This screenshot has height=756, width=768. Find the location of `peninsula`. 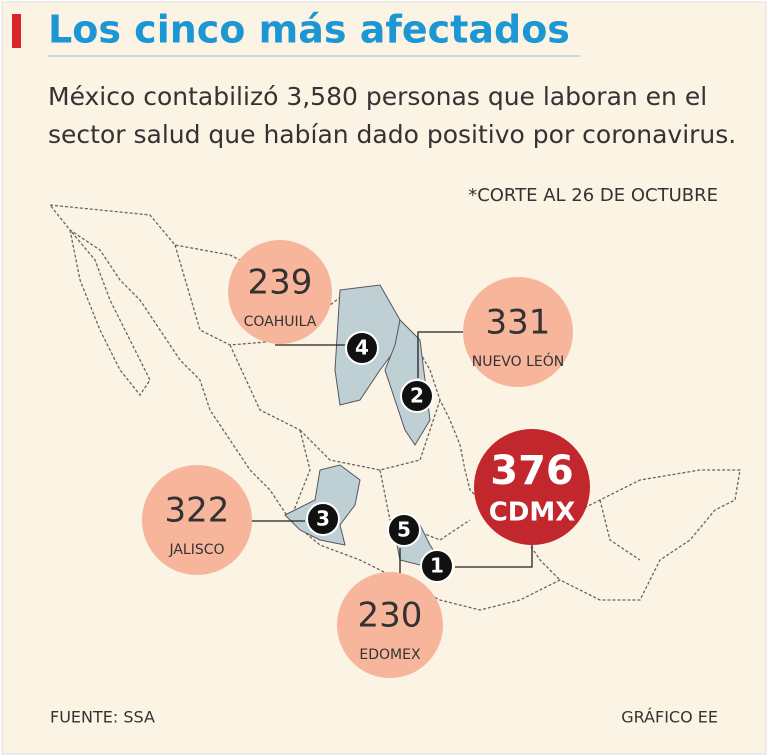

peninsula is located at coordinates (110, 313).